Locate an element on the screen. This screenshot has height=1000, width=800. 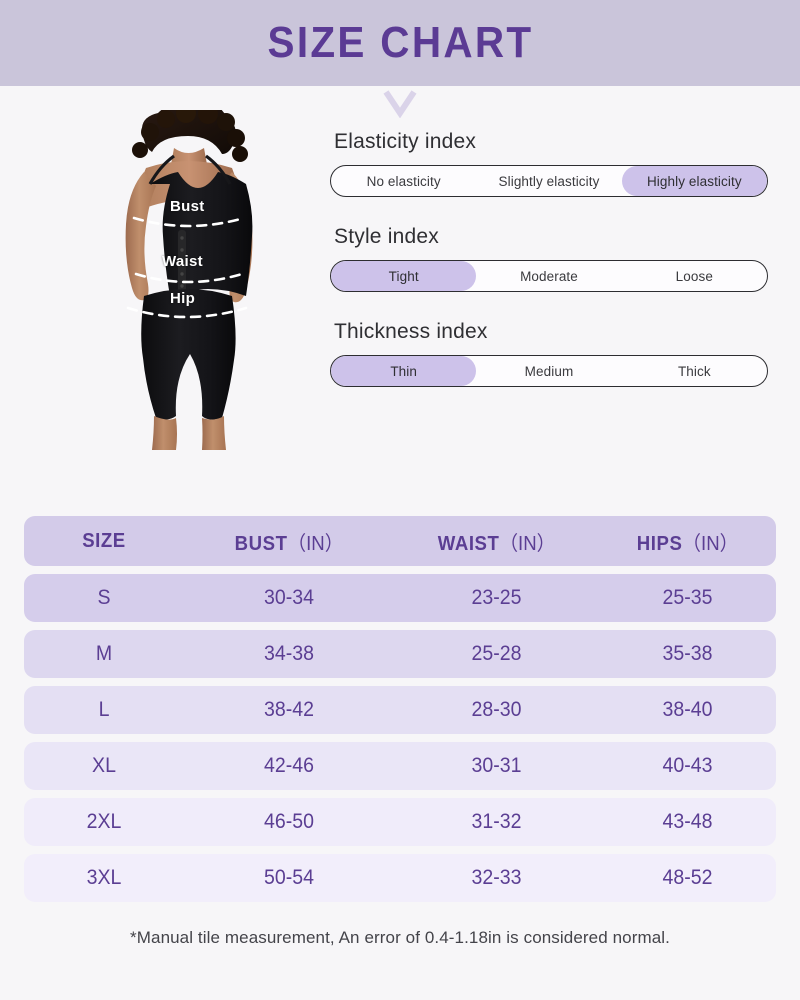
cell-waist: 28-30 is located at coordinates (496, 709).